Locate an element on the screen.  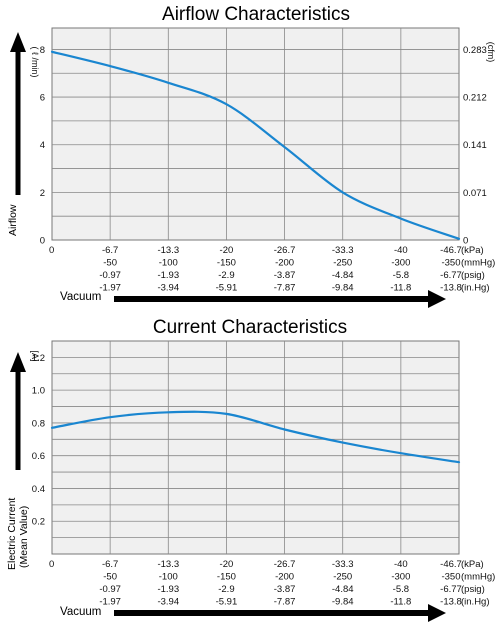
y2-tick-label: 0.071 is located at coordinates (475, 193).